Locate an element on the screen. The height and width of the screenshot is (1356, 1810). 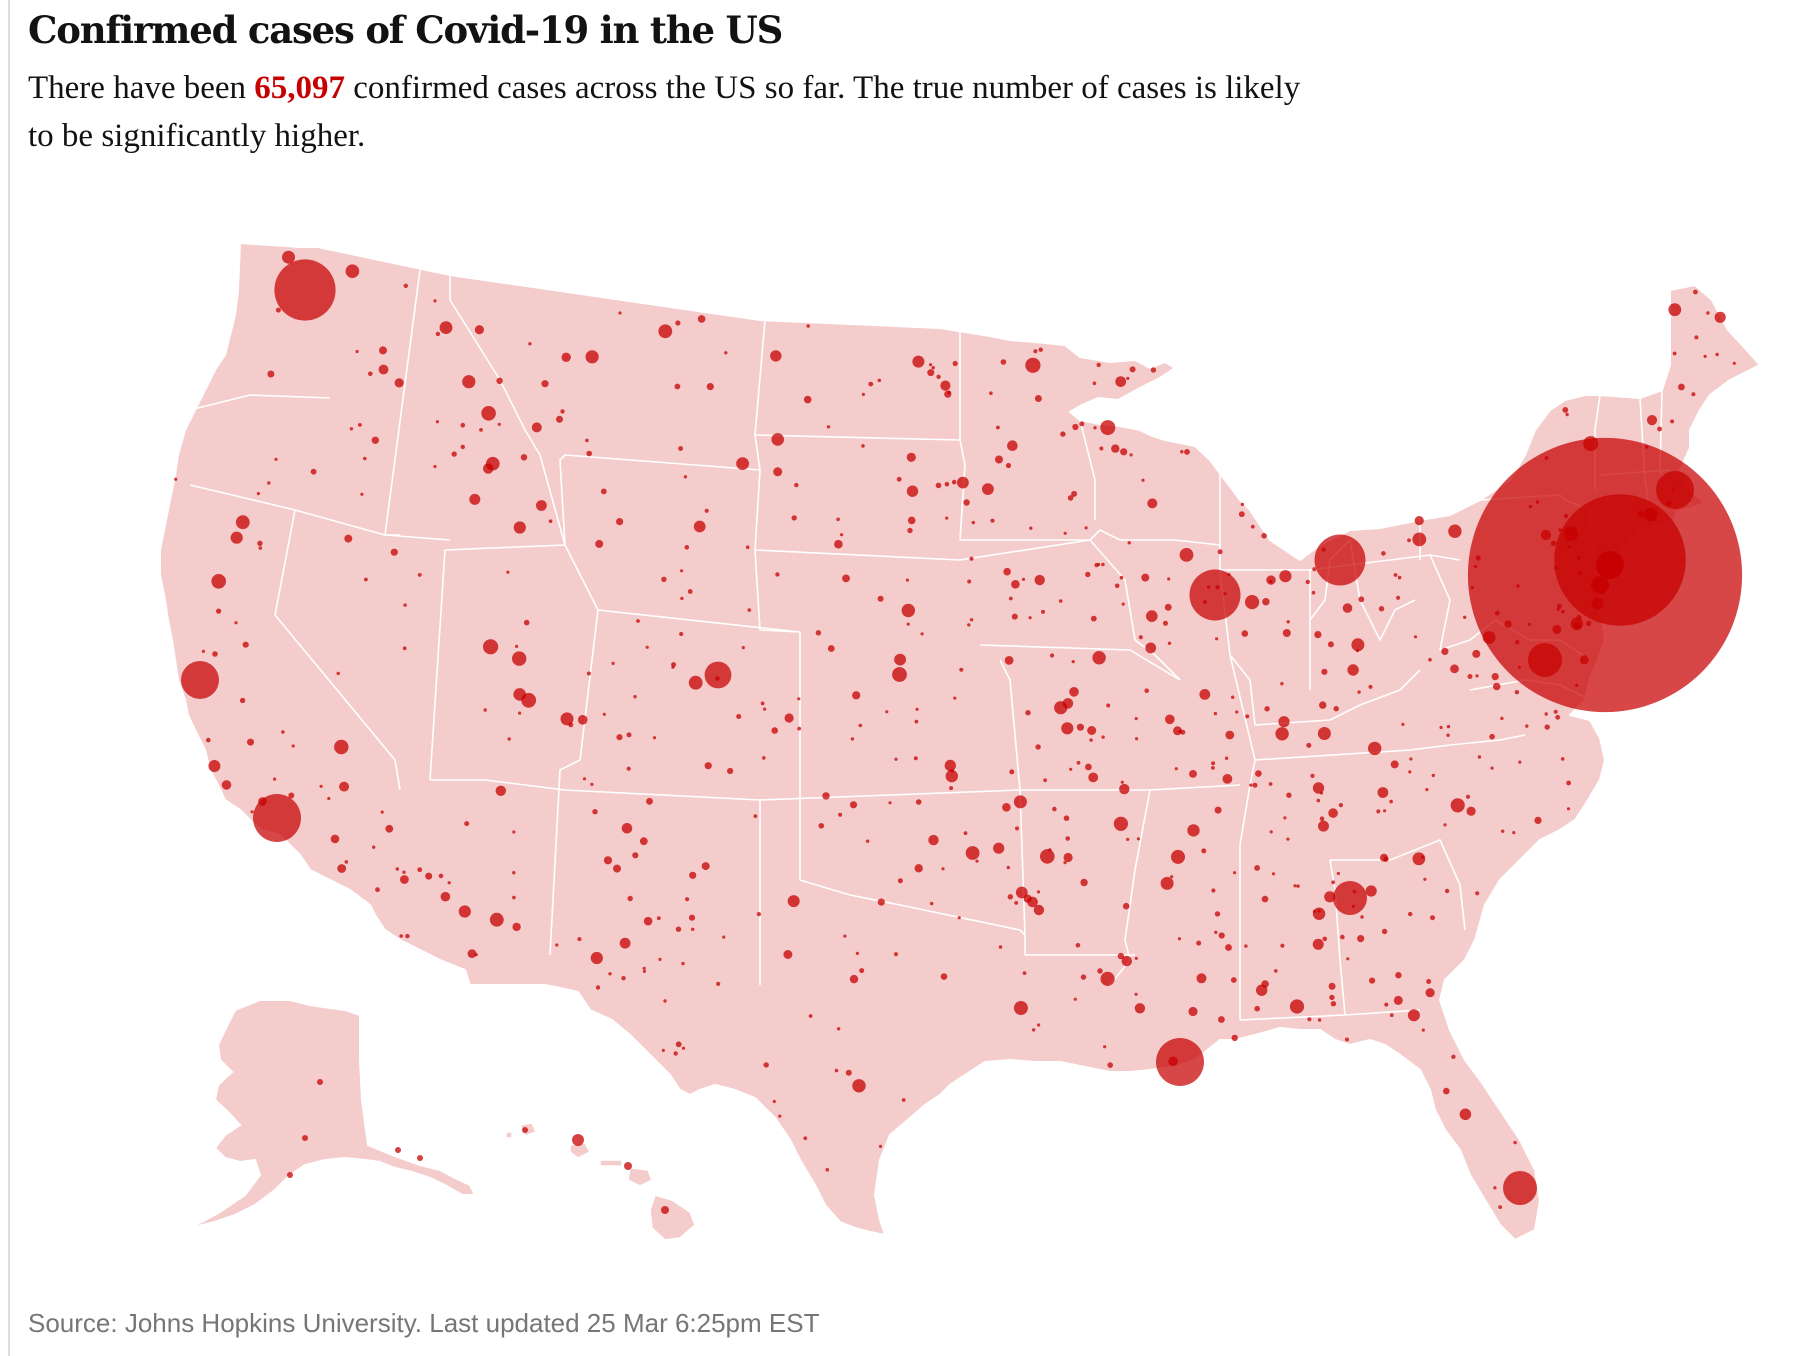
hawaii-molokai is located at coordinates (611, 1163).